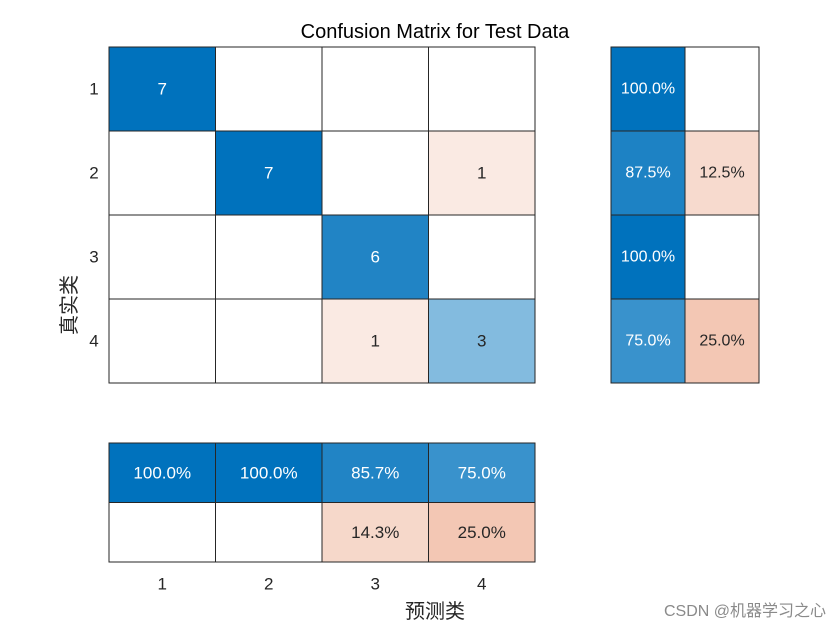 The height and width of the screenshot is (630, 840). Describe the element at coordinates (69, 305) in the screenshot. I see `y-axis-label: 真实类` at that location.